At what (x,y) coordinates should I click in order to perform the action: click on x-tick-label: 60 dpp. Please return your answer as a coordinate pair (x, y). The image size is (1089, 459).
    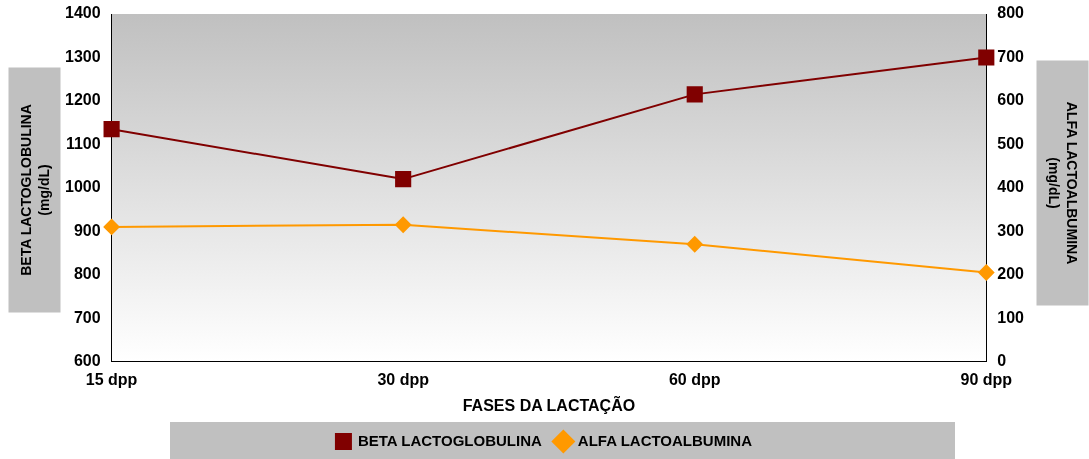
    Looking at the image, I should click on (694, 379).